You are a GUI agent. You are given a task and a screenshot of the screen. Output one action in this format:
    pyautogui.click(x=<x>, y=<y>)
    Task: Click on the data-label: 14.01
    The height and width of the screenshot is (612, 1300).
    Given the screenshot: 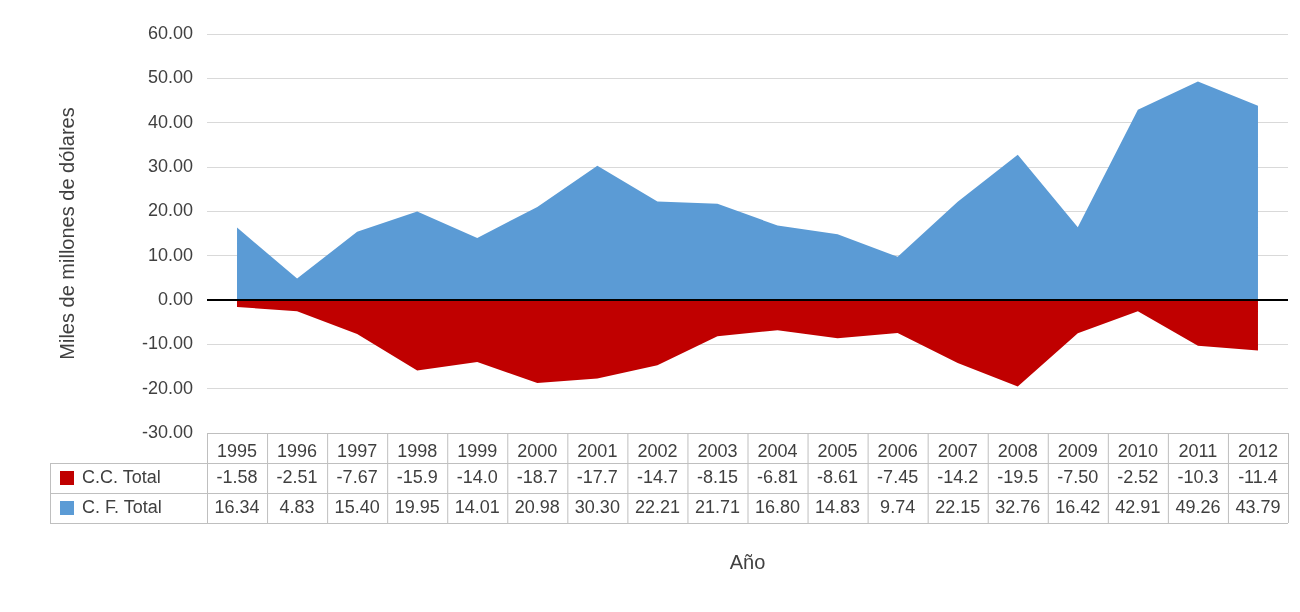 What is the action you would take?
    pyautogui.click(x=477, y=506)
    